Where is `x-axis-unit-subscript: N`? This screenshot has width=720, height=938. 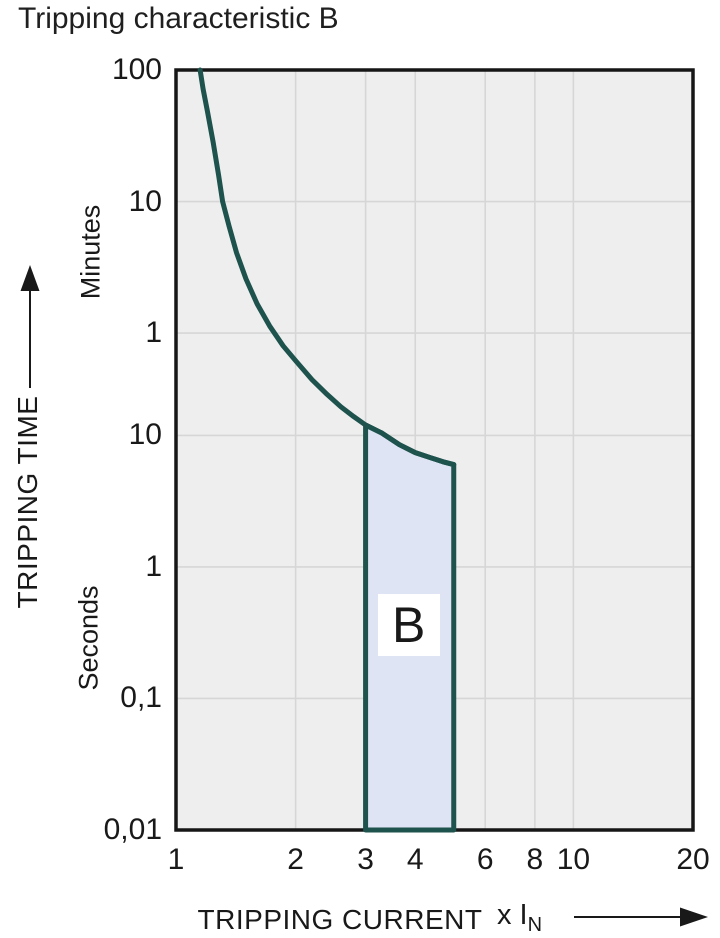
x-axis-unit-subscript: N is located at coordinates (535, 924).